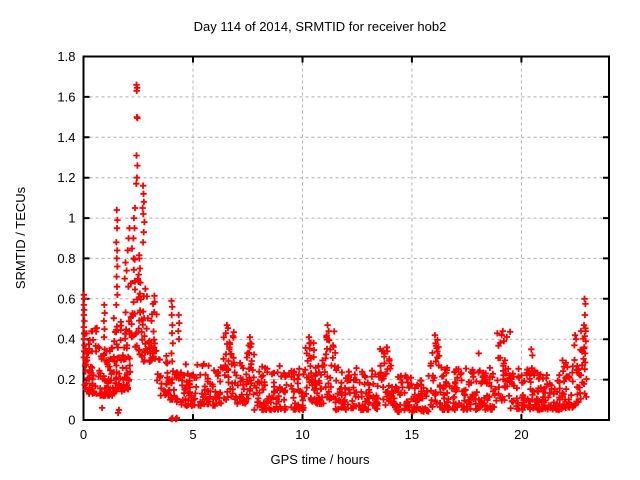 The width and height of the screenshot is (640, 480). Describe the element at coordinates (66, 96) in the screenshot. I see `y-tick-label: 1.6` at that location.